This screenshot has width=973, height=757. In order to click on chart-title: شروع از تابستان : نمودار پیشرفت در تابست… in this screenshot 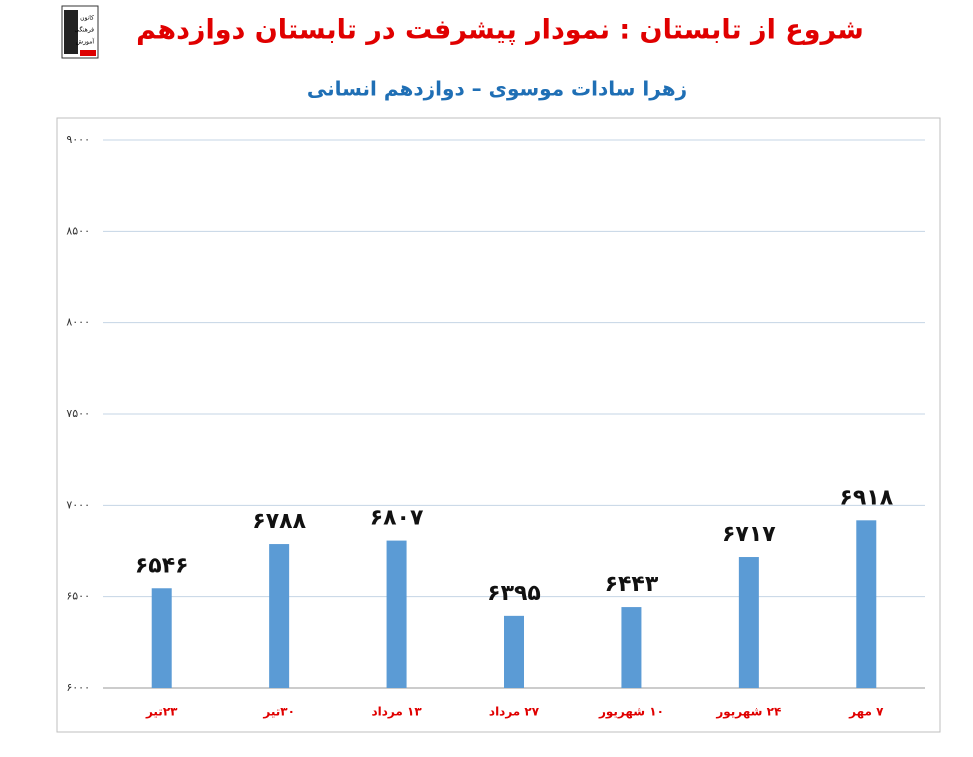, I will do `click(500, 30)`.